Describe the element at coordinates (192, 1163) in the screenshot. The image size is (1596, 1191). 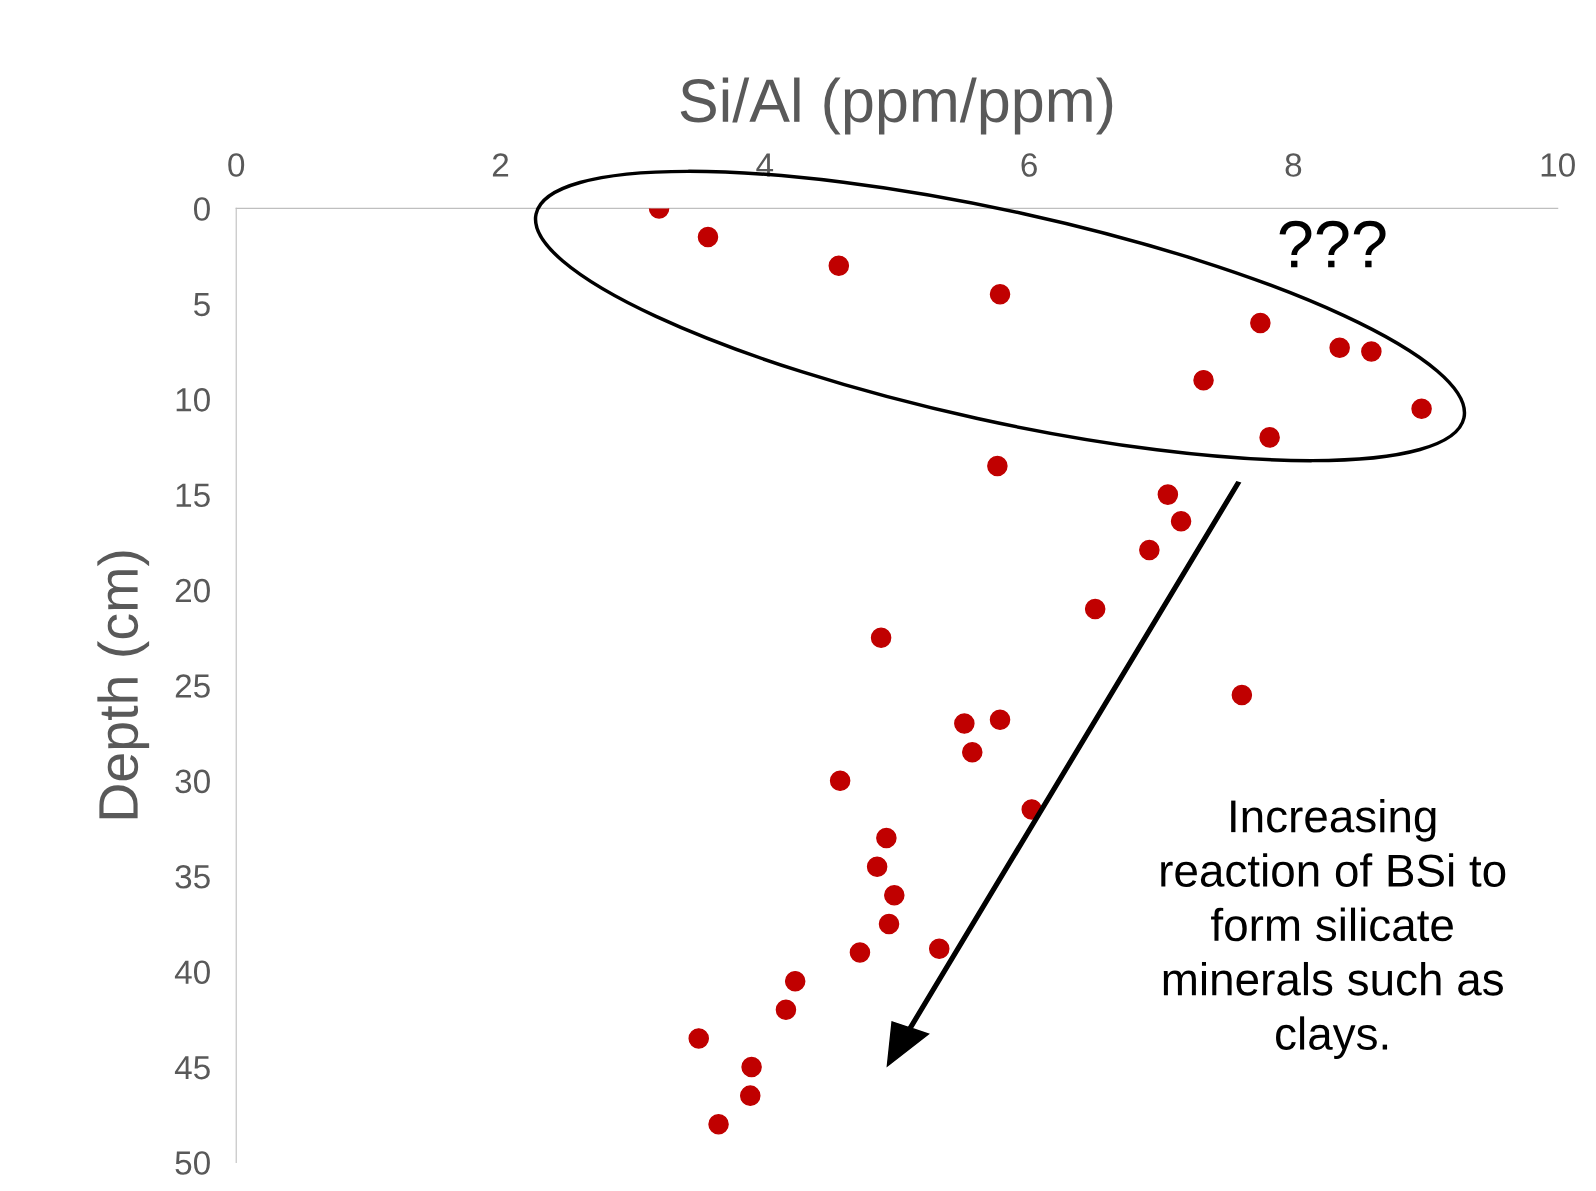
I see `y-tick-label: 50` at that location.